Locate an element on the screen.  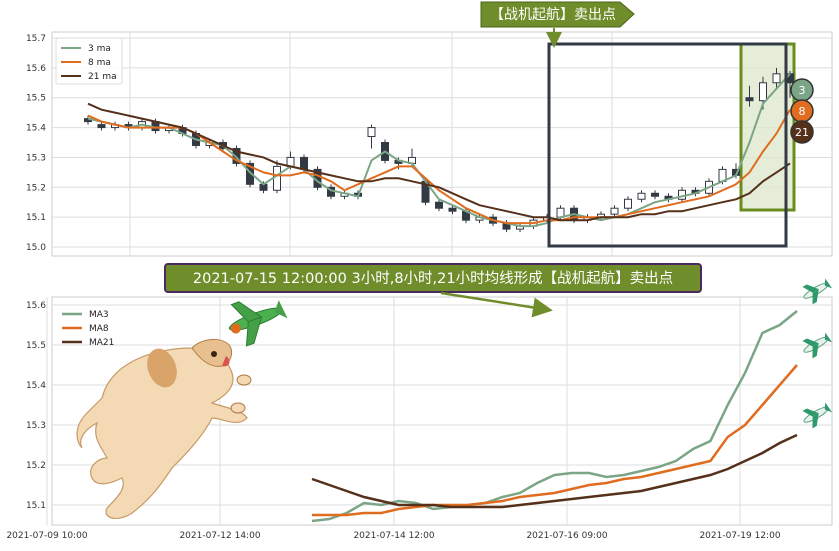
bottom-y-tick-label: 15.6 is located at coordinates (36, 306).